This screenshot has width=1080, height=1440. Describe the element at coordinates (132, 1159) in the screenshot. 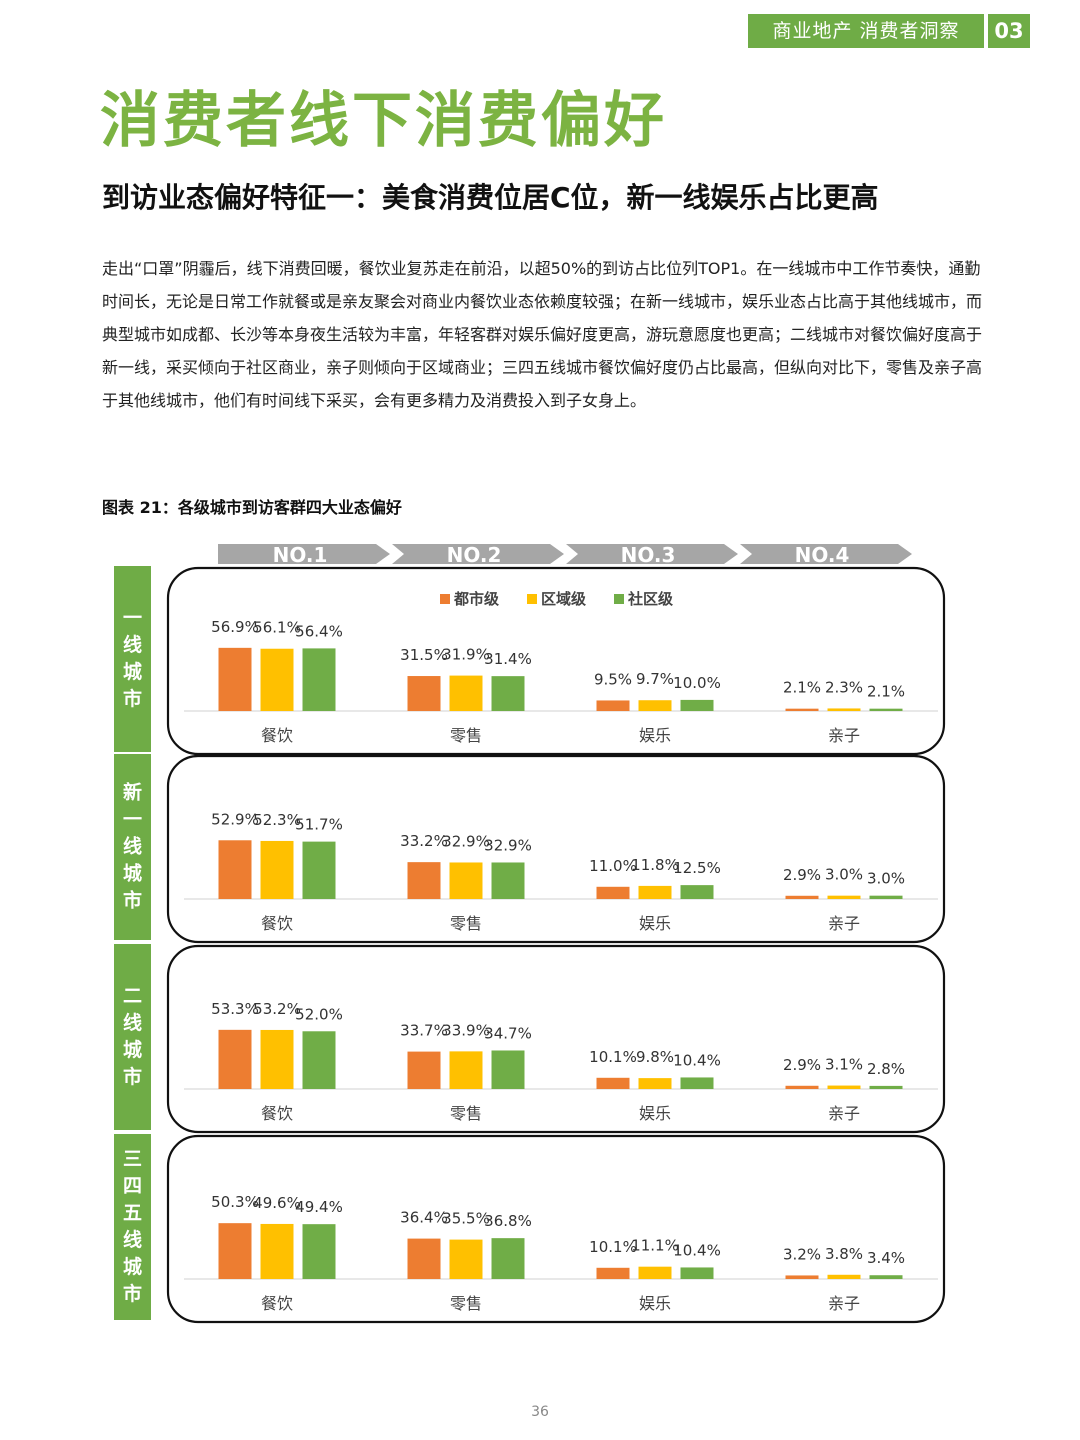

I see `city-tier-char: 三` at that location.